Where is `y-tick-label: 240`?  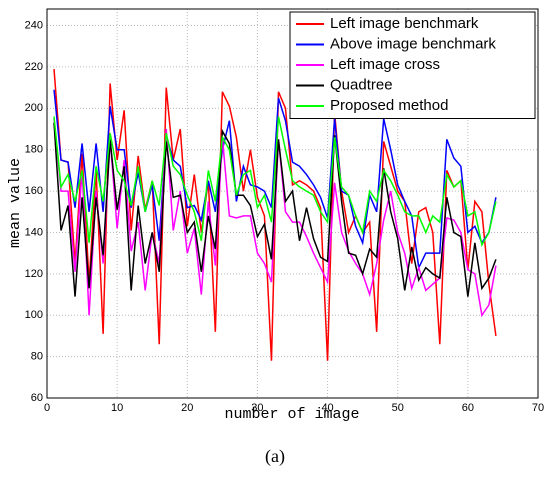
y-tick-label: 240 is located at coordinates (34, 25).